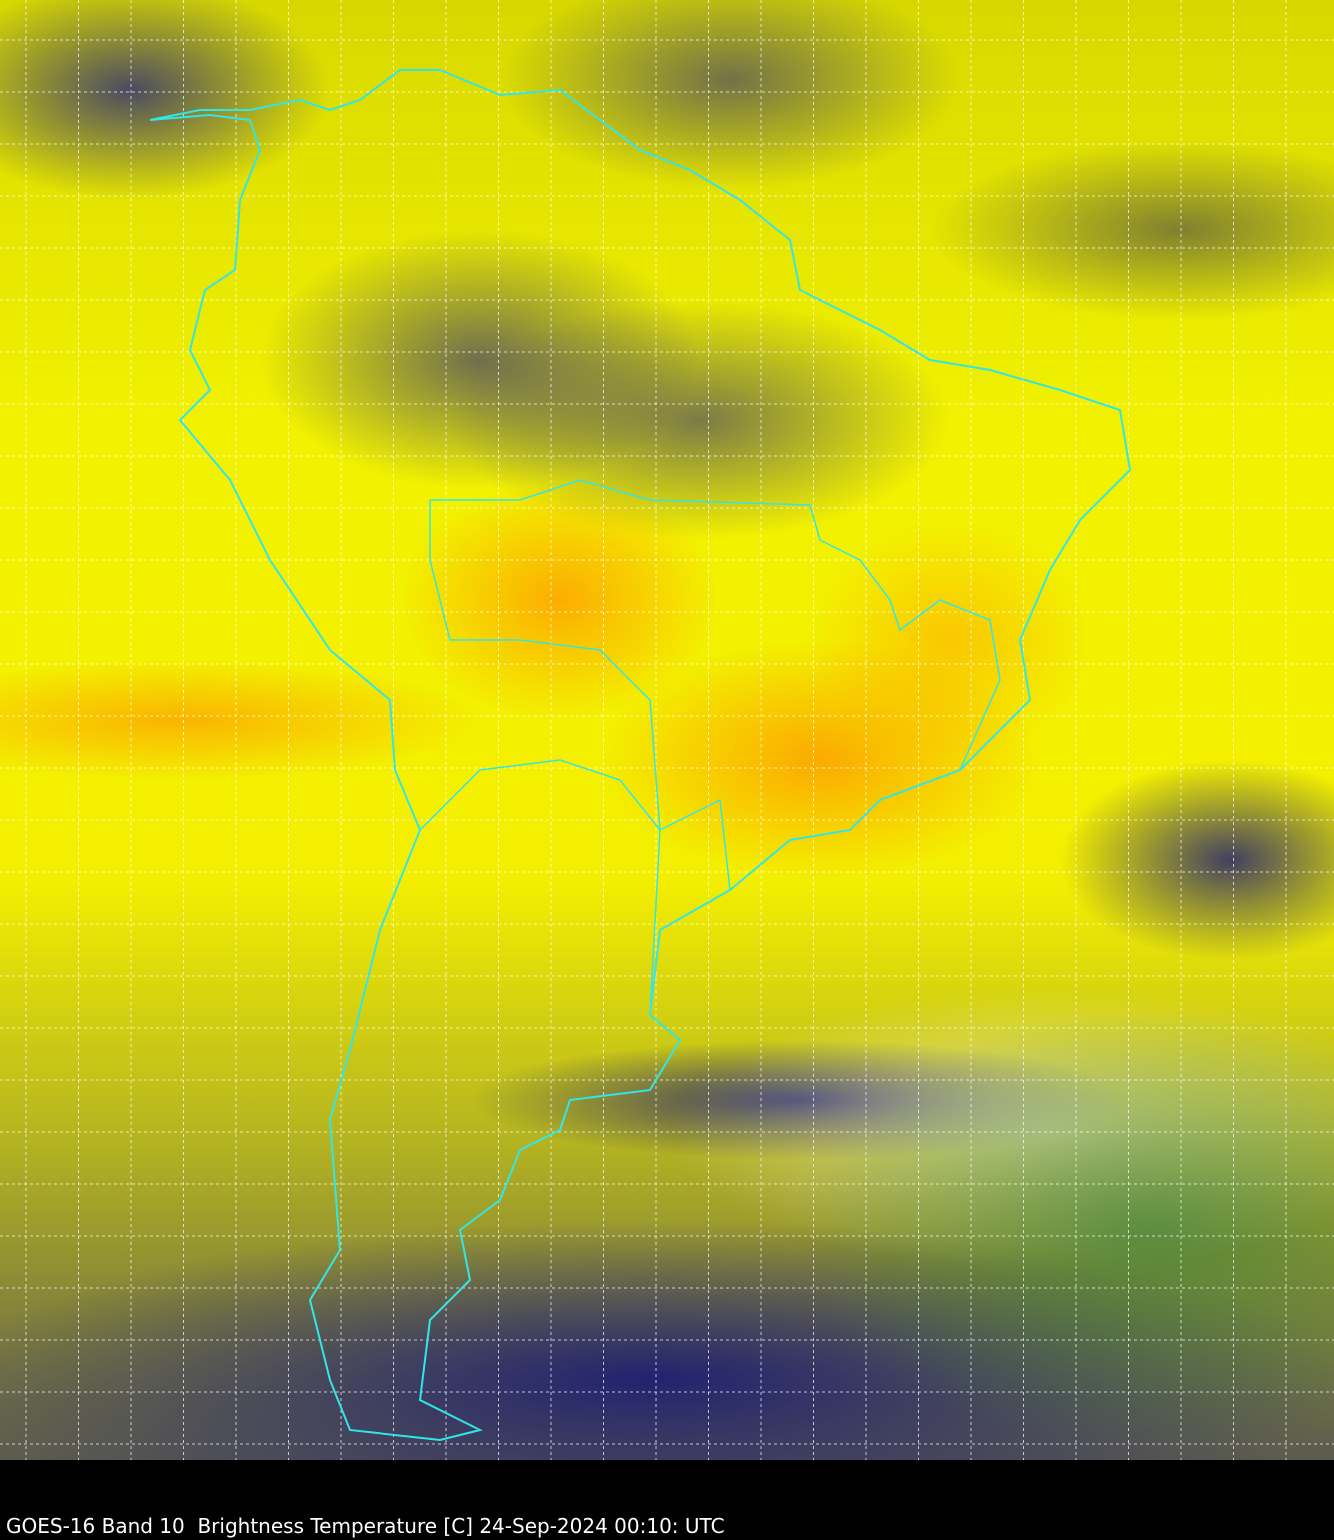  Describe the element at coordinates (550, 900) in the screenshot. I see `argentina-border` at that location.